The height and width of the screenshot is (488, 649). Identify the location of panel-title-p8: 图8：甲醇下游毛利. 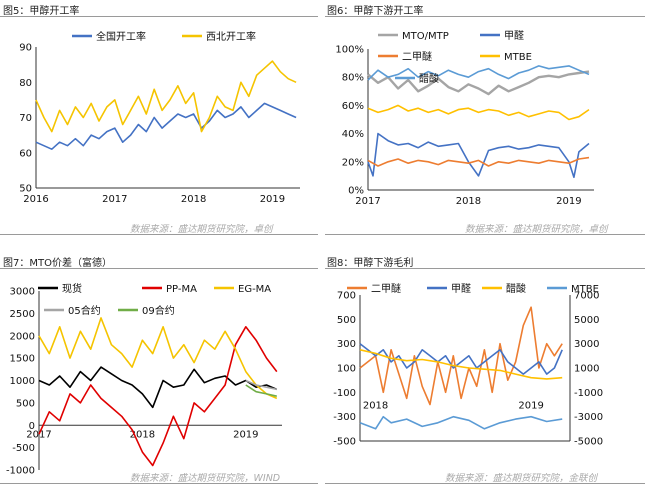
(370, 263).